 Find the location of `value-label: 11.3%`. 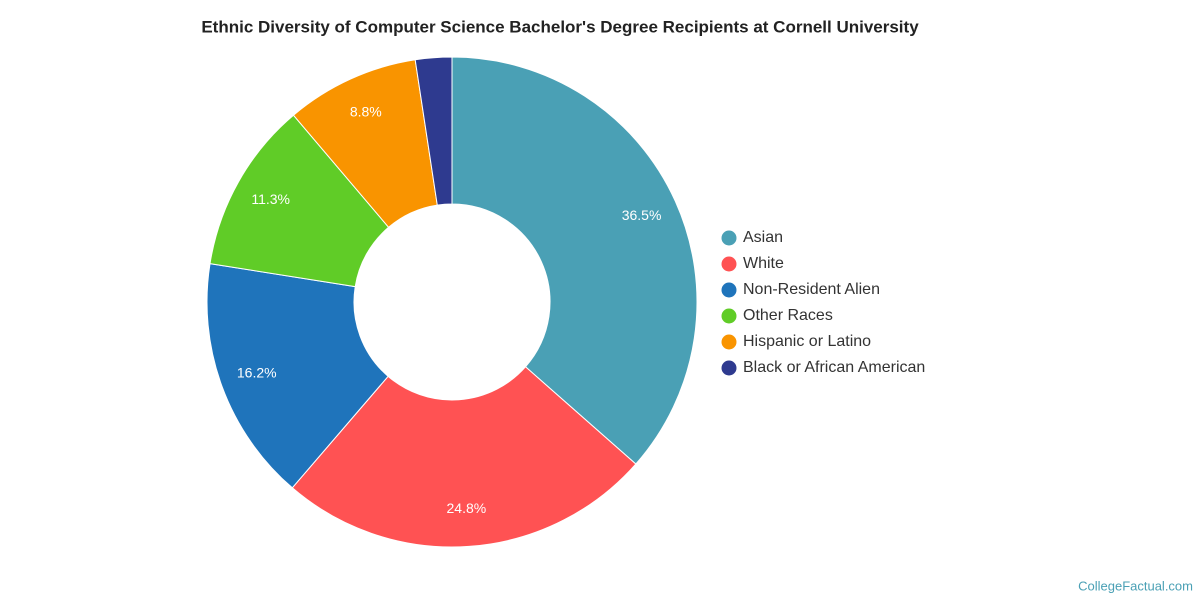

value-label: 11.3% is located at coordinates (270, 199).